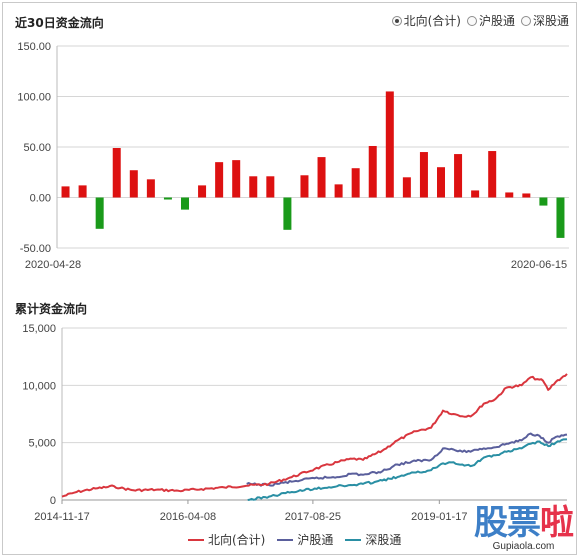 This screenshot has width=581, height=558. I want to click on legend-label-shanghai: 沪股通, so click(315, 540).